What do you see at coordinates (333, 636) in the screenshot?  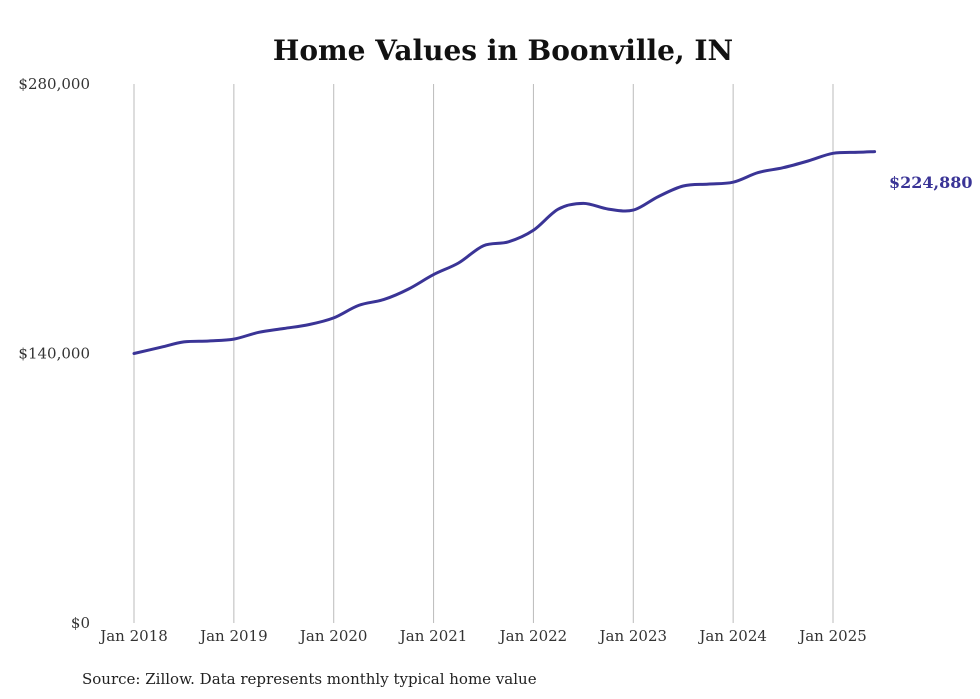 I see `x-tick-label: Jan 2020` at bounding box center [333, 636].